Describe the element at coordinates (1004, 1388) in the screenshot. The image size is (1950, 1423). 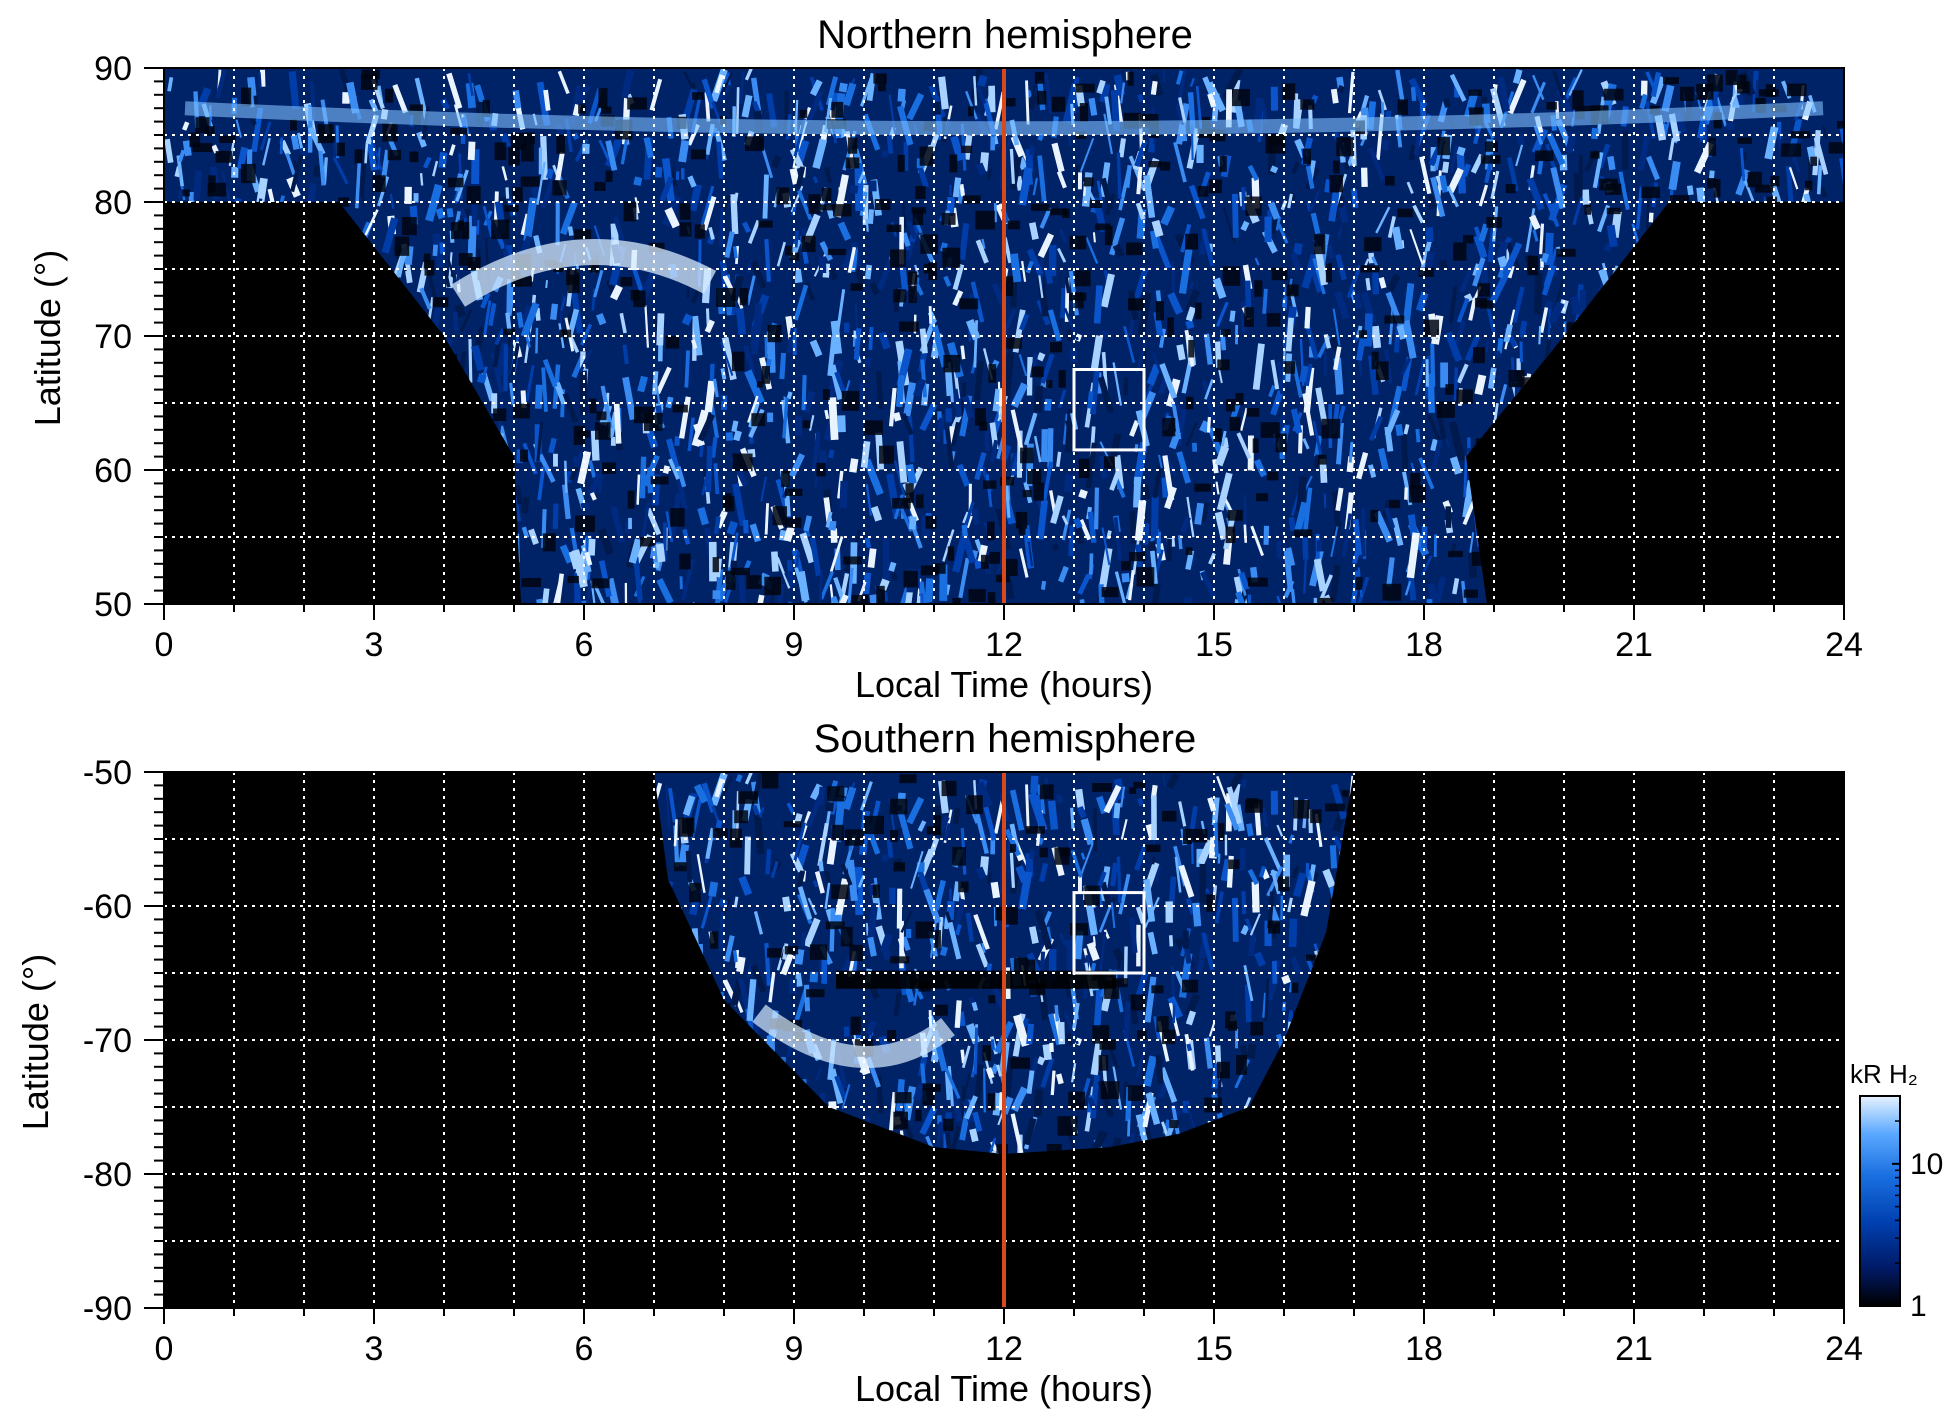
I see `south-x-axis-label: Local Time (hours)` at that location.